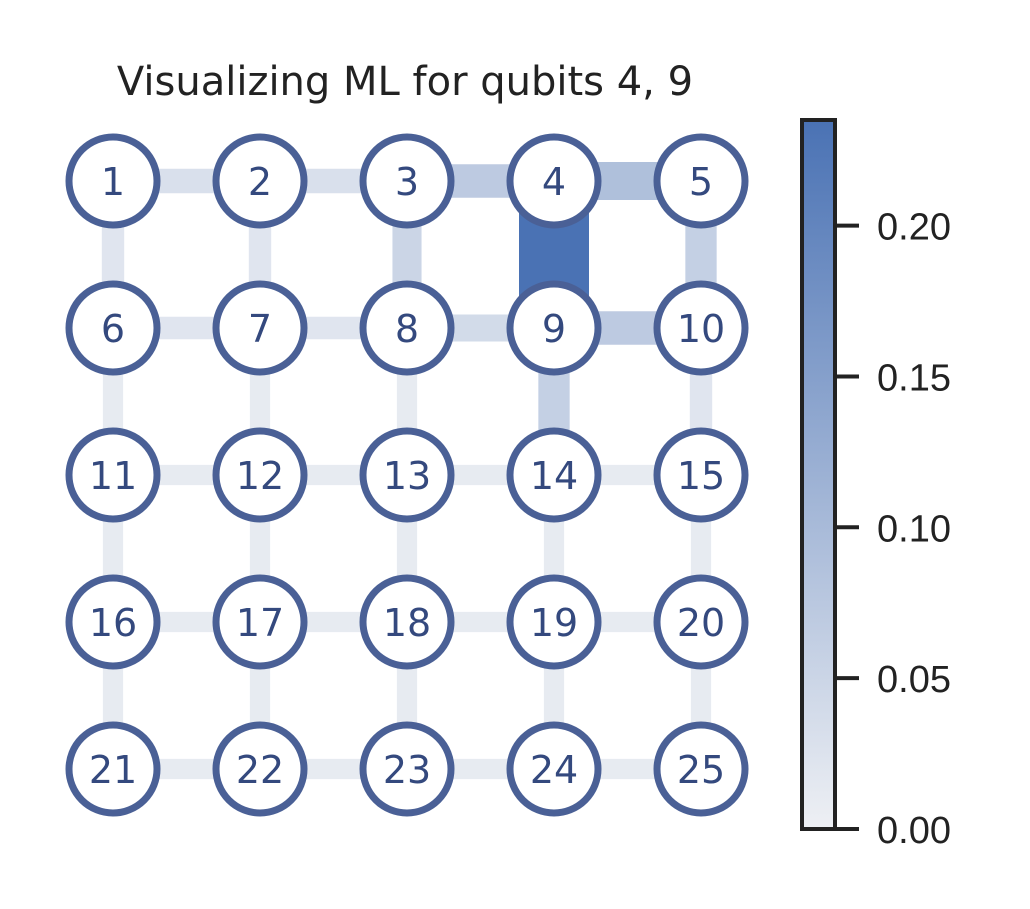  I want to click on qubit-label: 11, so click(113, 476).